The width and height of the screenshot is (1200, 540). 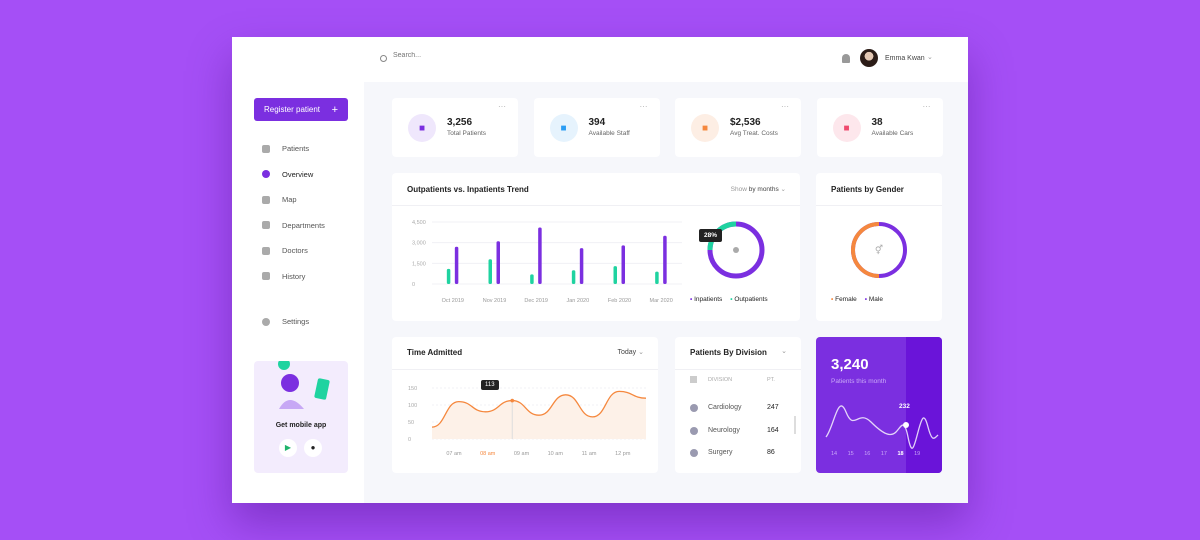 I want to click on col-division: DIVISION, so click(x=720, y=380).